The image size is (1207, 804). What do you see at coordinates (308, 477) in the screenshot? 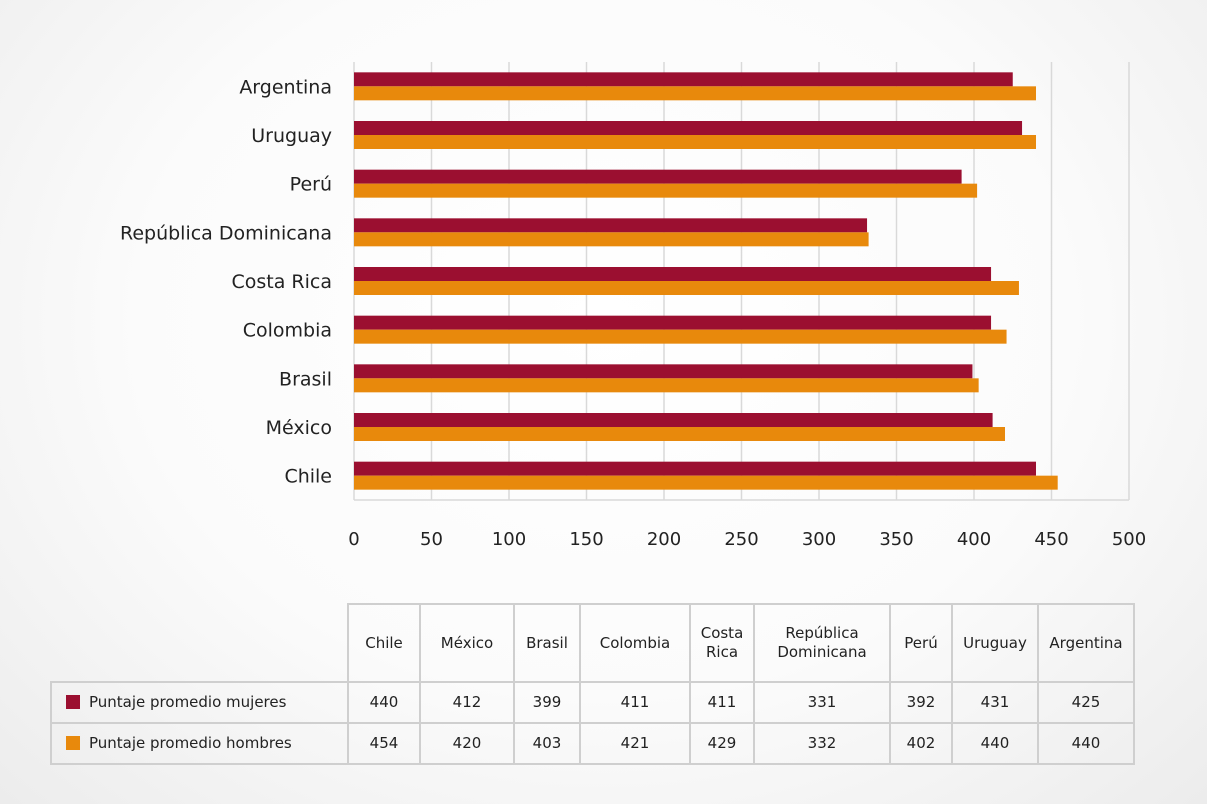
I see `category-label: Chile` at bounding box center [308, 477].